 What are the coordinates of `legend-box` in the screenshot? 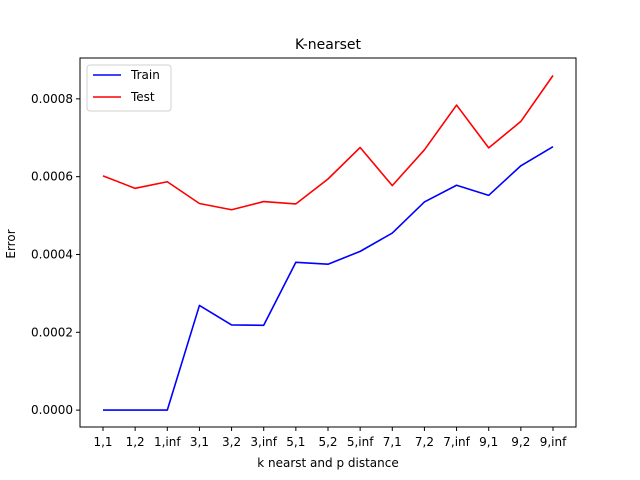 It's located at (129, 88).